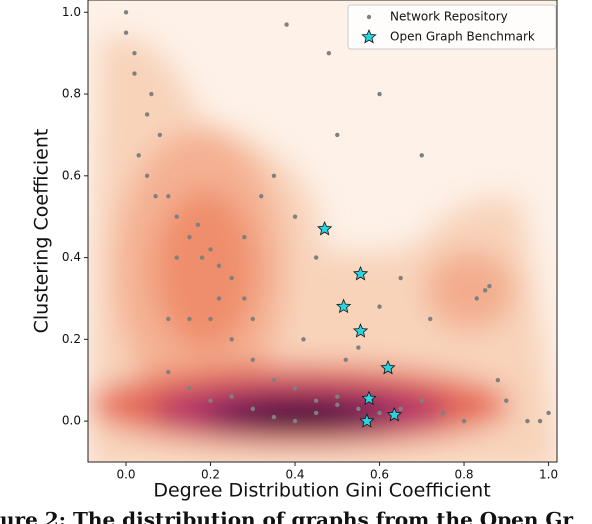 The image size is (592, 524). I want to click on y-axis-label: Clustering Coefficient, so click(42, 231).